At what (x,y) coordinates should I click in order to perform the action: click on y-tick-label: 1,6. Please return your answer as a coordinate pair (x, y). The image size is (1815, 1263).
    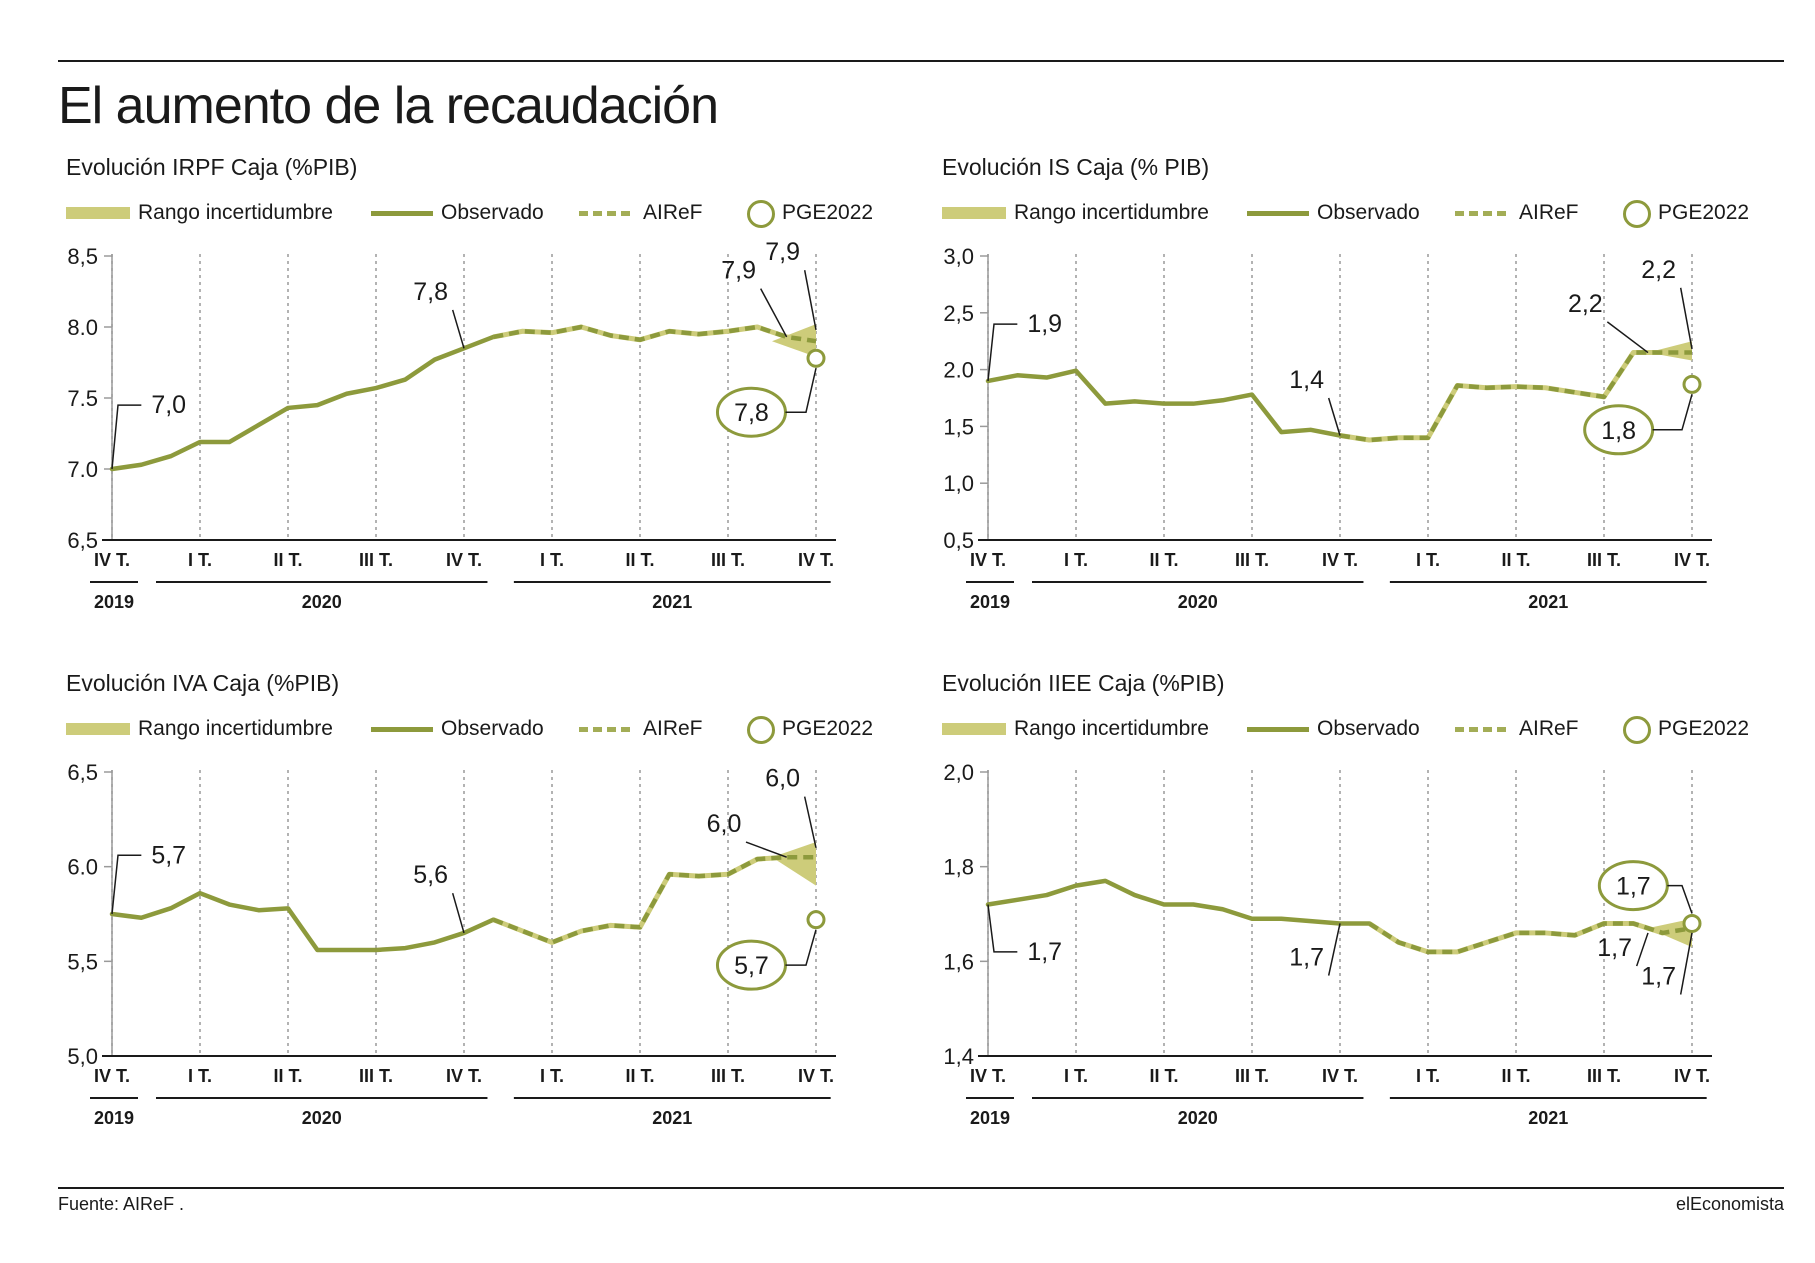
    Looking at the image, I should click on (958, 961).